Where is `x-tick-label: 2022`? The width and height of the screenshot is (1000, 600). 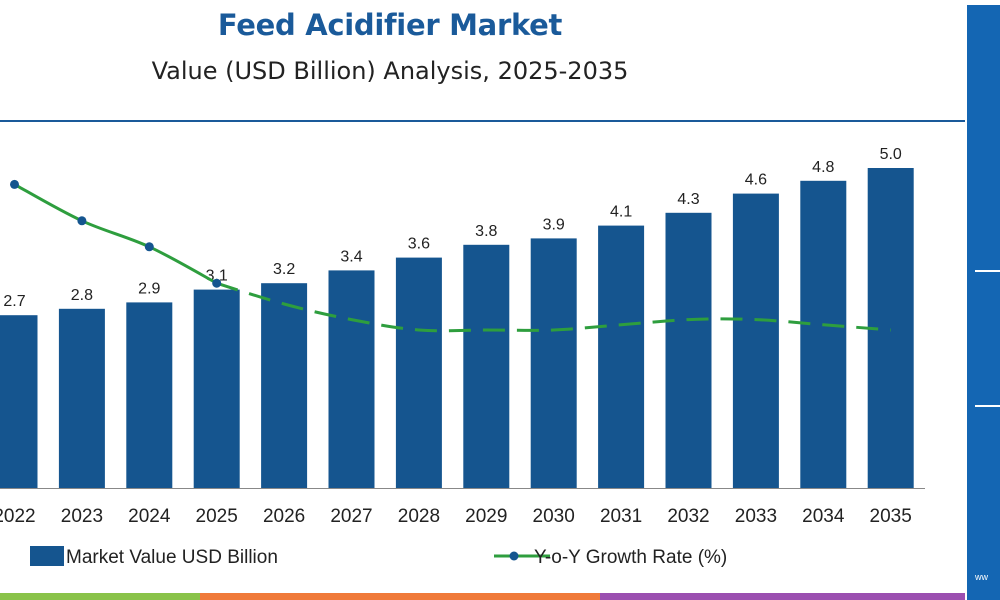
x-tick-label: 2022 is located at coordinates (18, 516).